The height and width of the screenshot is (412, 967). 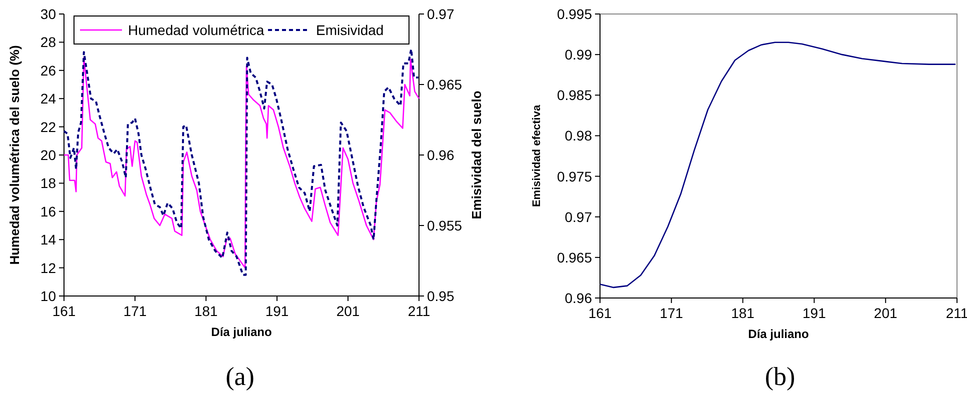 I want to click on text: (b), so click(x=780, y=376).